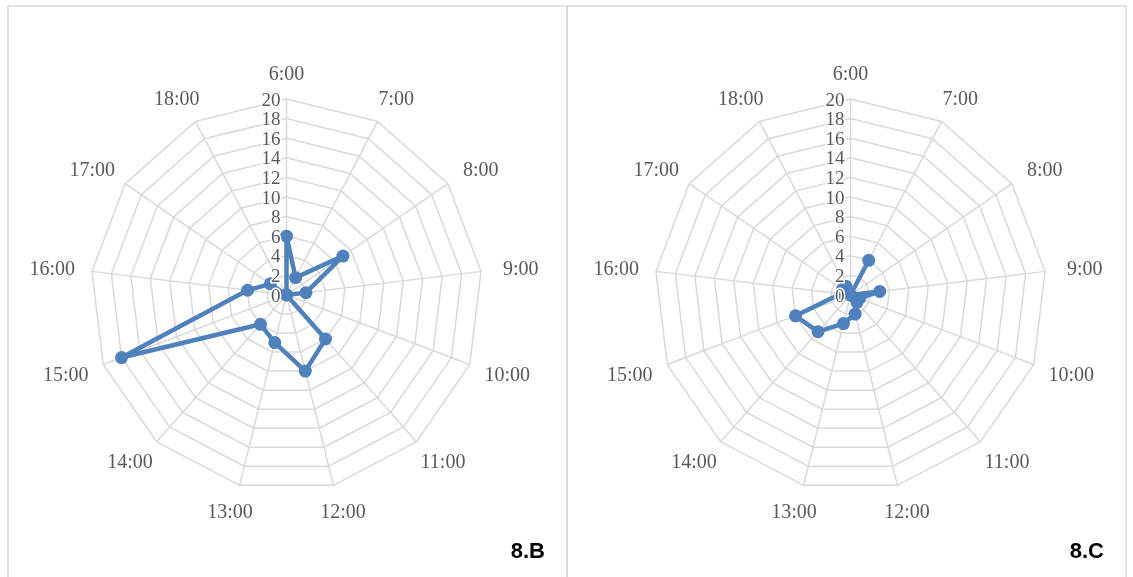 This screenshot has height=577, width=1133. What do you see at coordinates (1087, 550) in the screenshot?
I see `text: 8.C` at bounding box center [1087, 550].